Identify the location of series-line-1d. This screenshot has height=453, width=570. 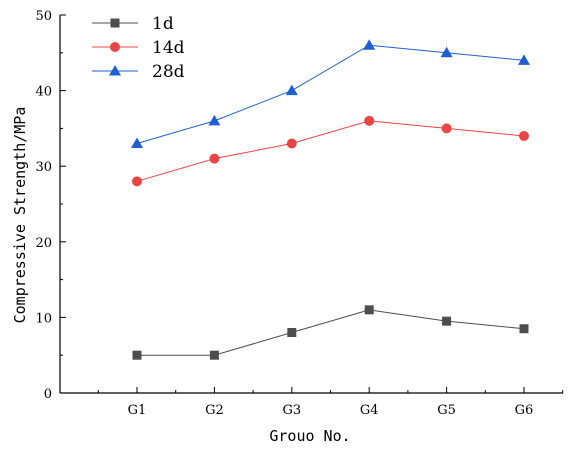
(331, 332).